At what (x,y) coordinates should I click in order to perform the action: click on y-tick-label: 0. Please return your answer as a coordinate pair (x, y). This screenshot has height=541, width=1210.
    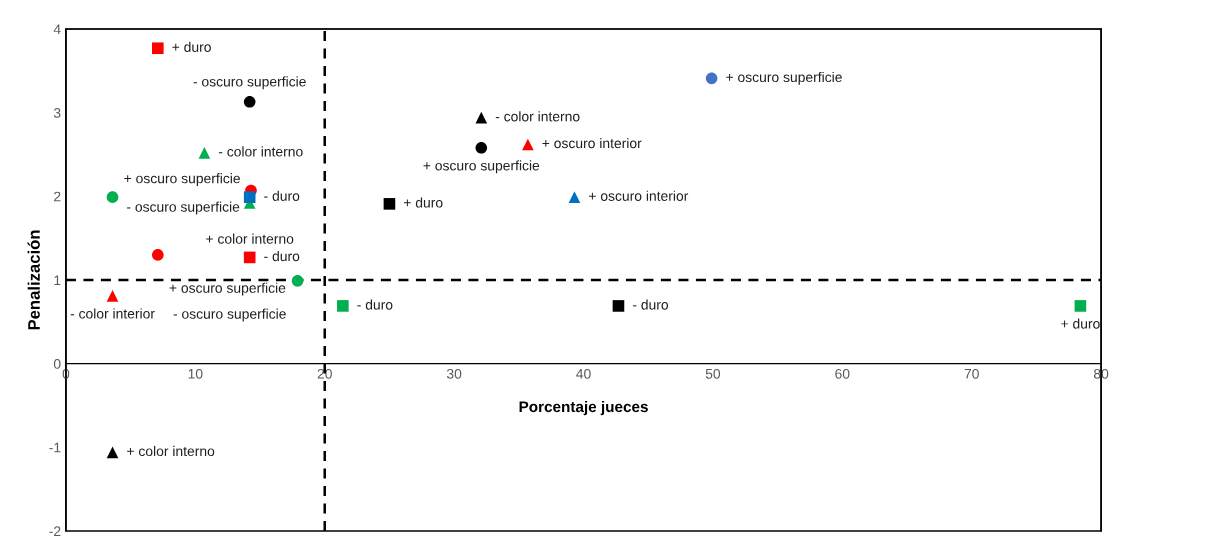
    Looking at the image, I should click on (57, 363).